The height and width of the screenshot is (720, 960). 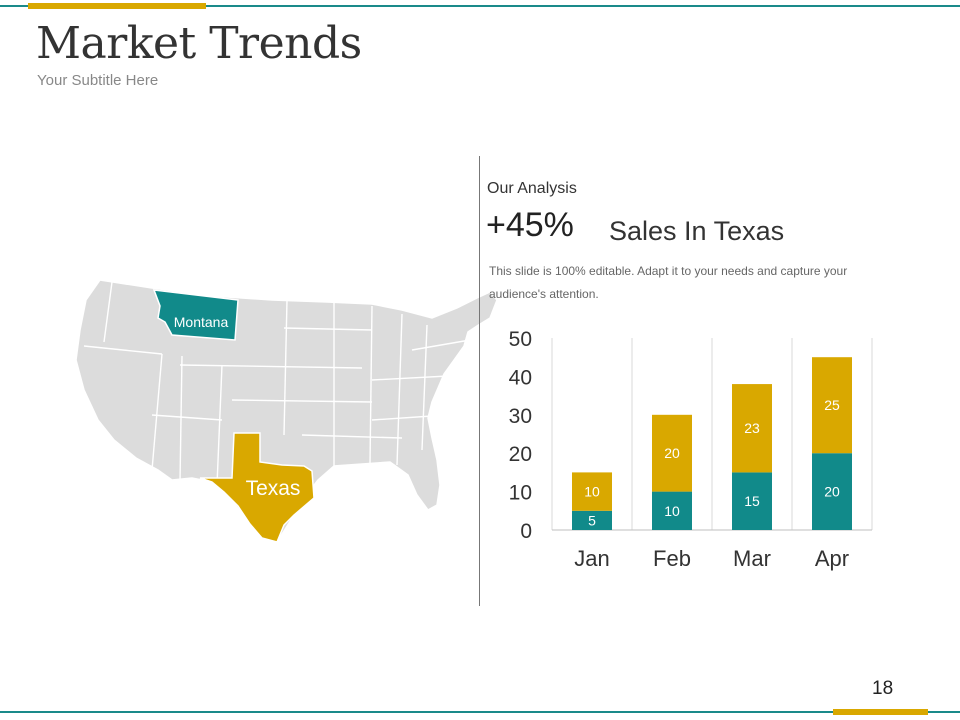 I want to click on analysis-percent: +45%, so click(x=530, y=225).